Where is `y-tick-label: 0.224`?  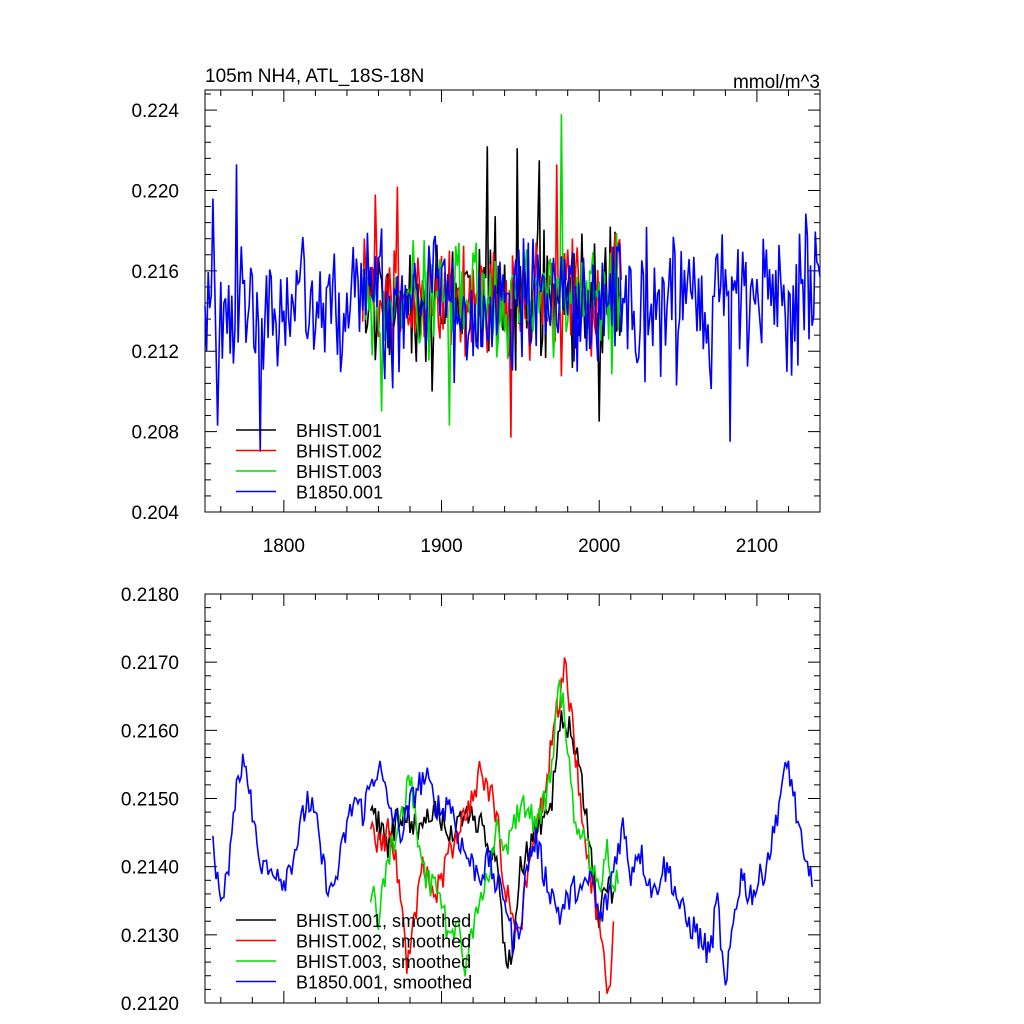
y-tick-label: 0.224 is located at coordinates (155, 111).